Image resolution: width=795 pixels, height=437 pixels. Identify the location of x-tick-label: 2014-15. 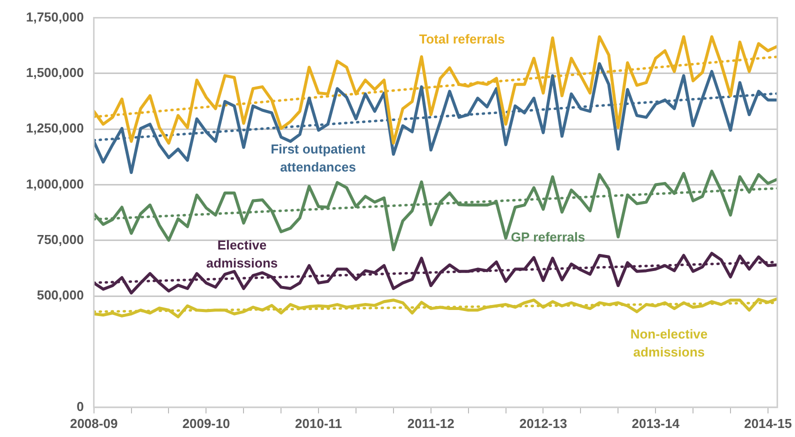
(768, 423).